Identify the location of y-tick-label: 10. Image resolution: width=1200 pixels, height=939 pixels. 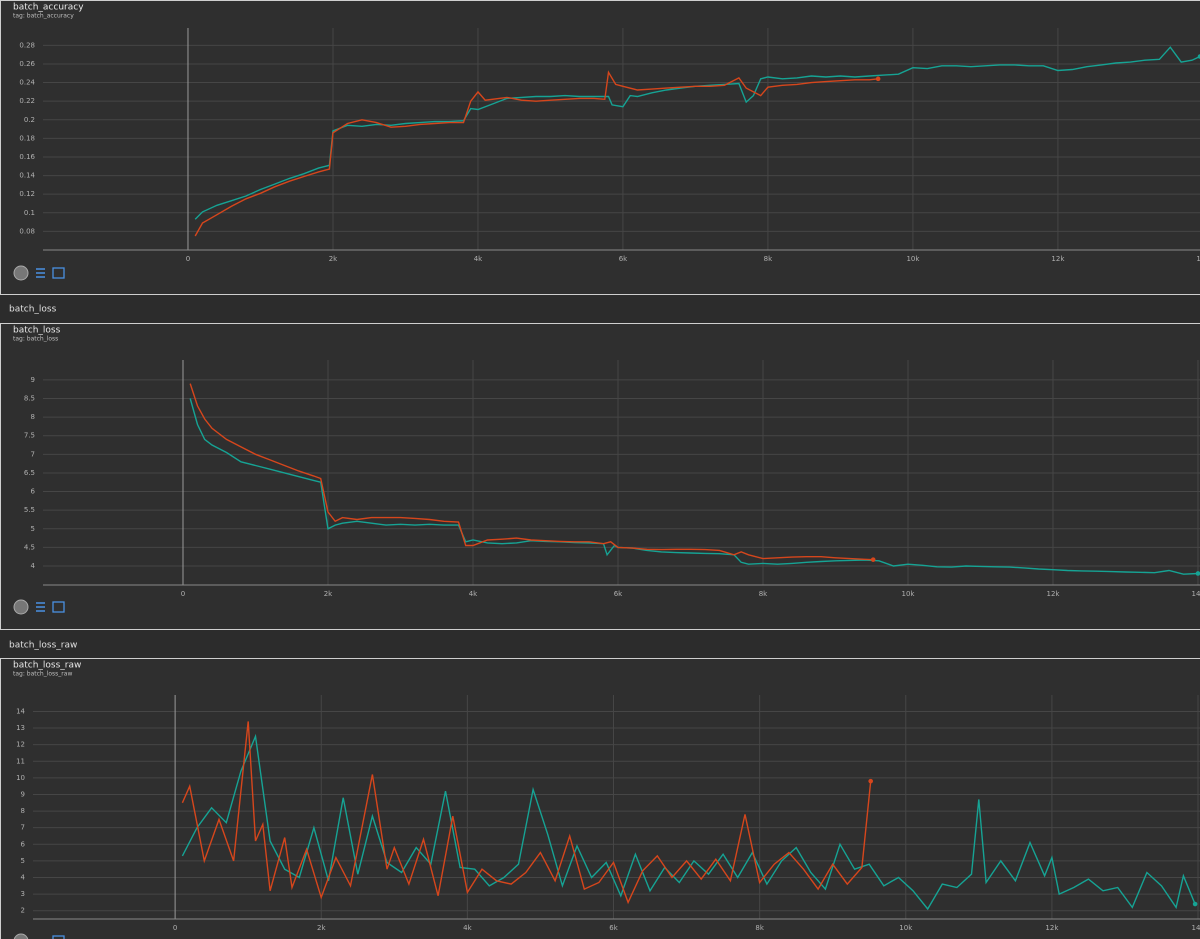
(20, 778).